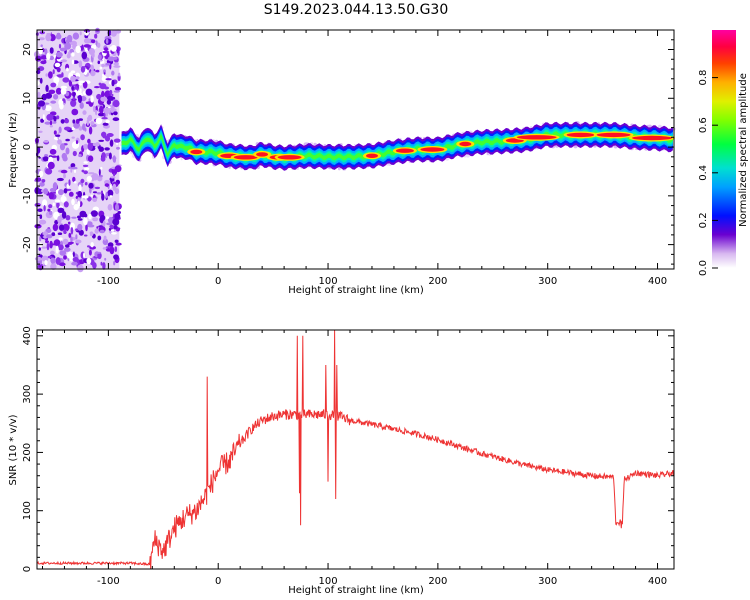  I want to click on x-tick-label: 200, so click(437, 581).